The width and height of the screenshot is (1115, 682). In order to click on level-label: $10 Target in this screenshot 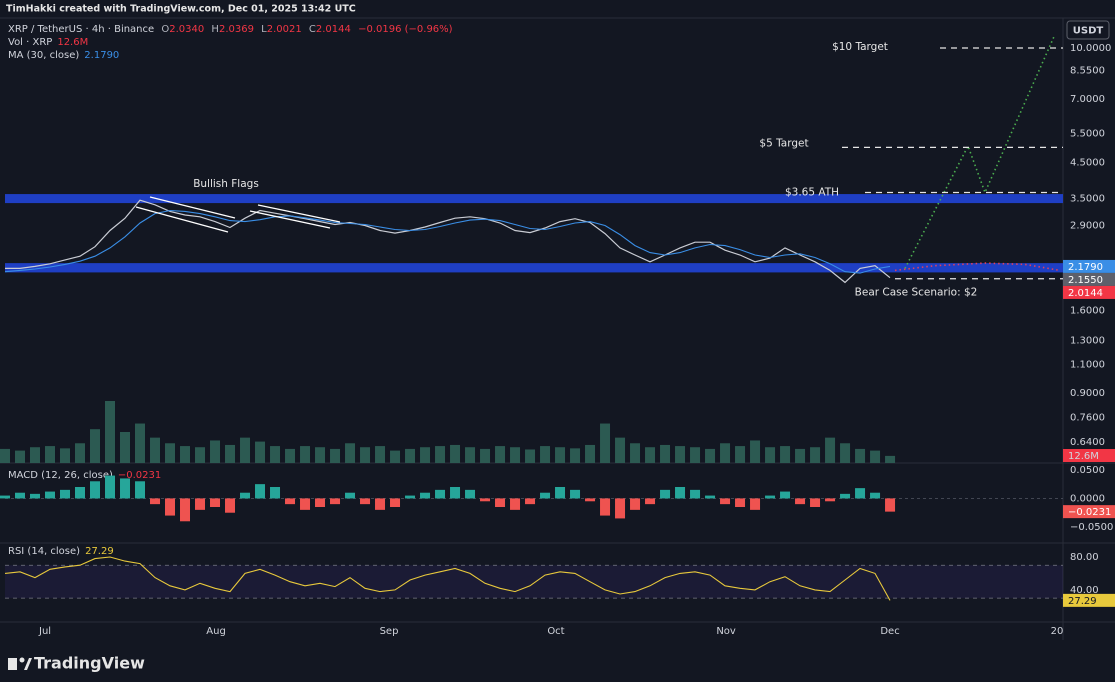, I will do `click(860, 47)`.